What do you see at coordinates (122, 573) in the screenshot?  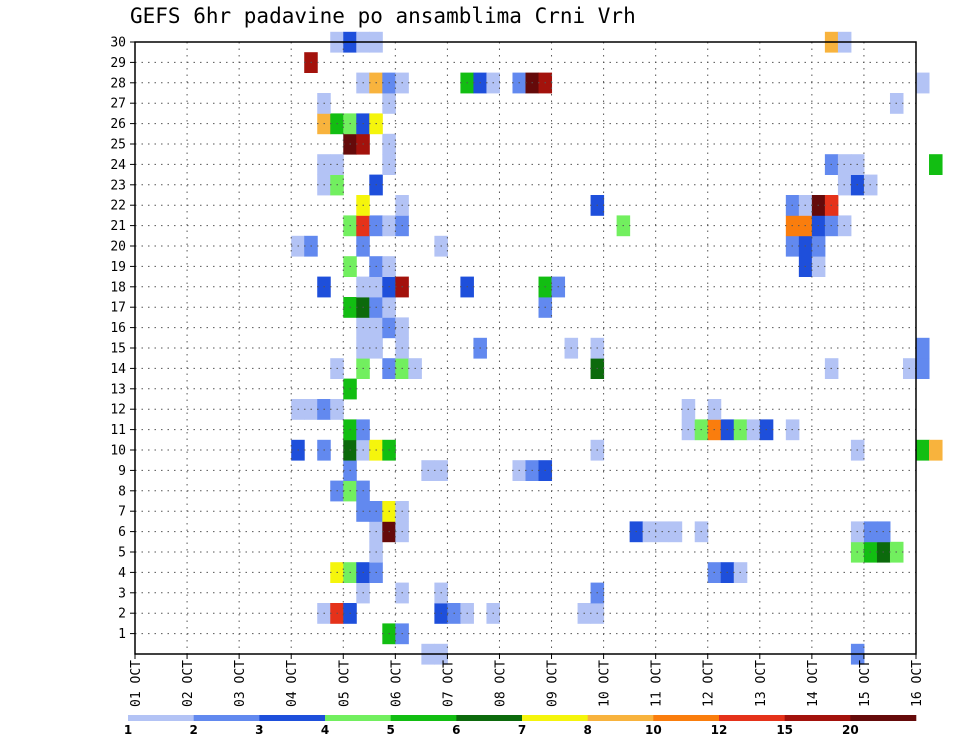 I see `y-tick-label: 4` at bounding box center [122, 573].